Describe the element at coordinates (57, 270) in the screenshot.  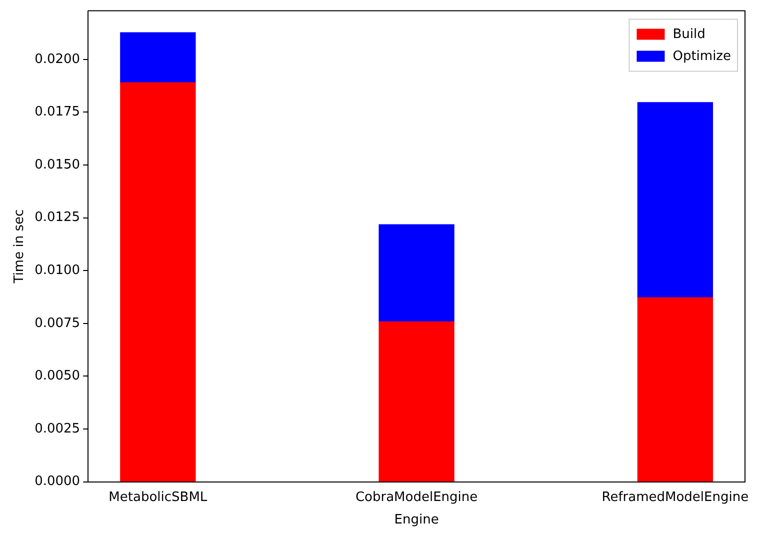
I see `y-tick-label: 0.0100` at that location.